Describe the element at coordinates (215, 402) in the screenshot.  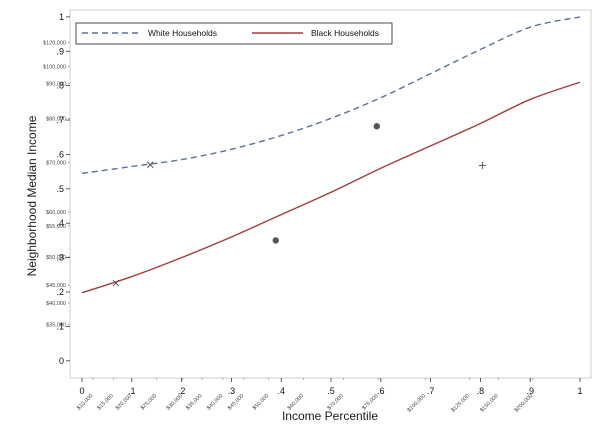
I see `x-income-label: $40,000` at that location.